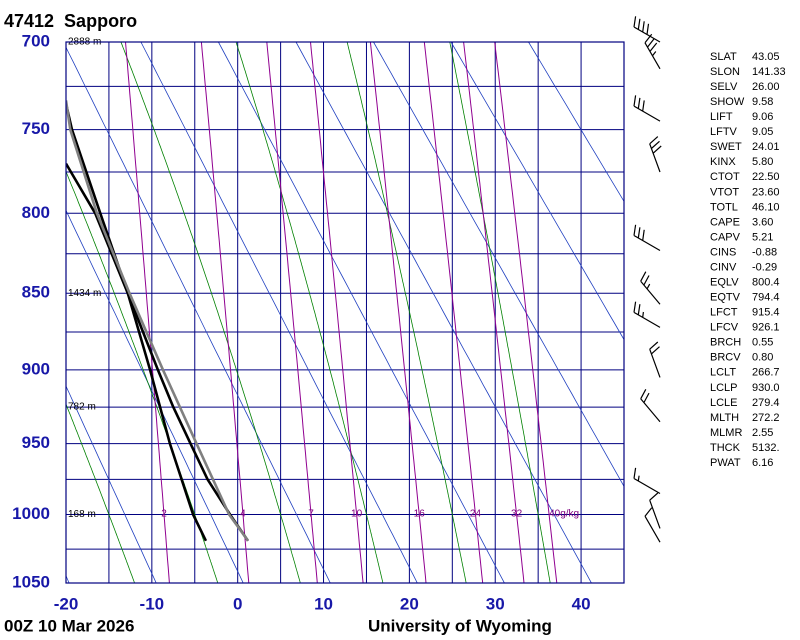 This screenshot has width=800, height=640. I want to click on index-name: MLMR, so click(726, 433).